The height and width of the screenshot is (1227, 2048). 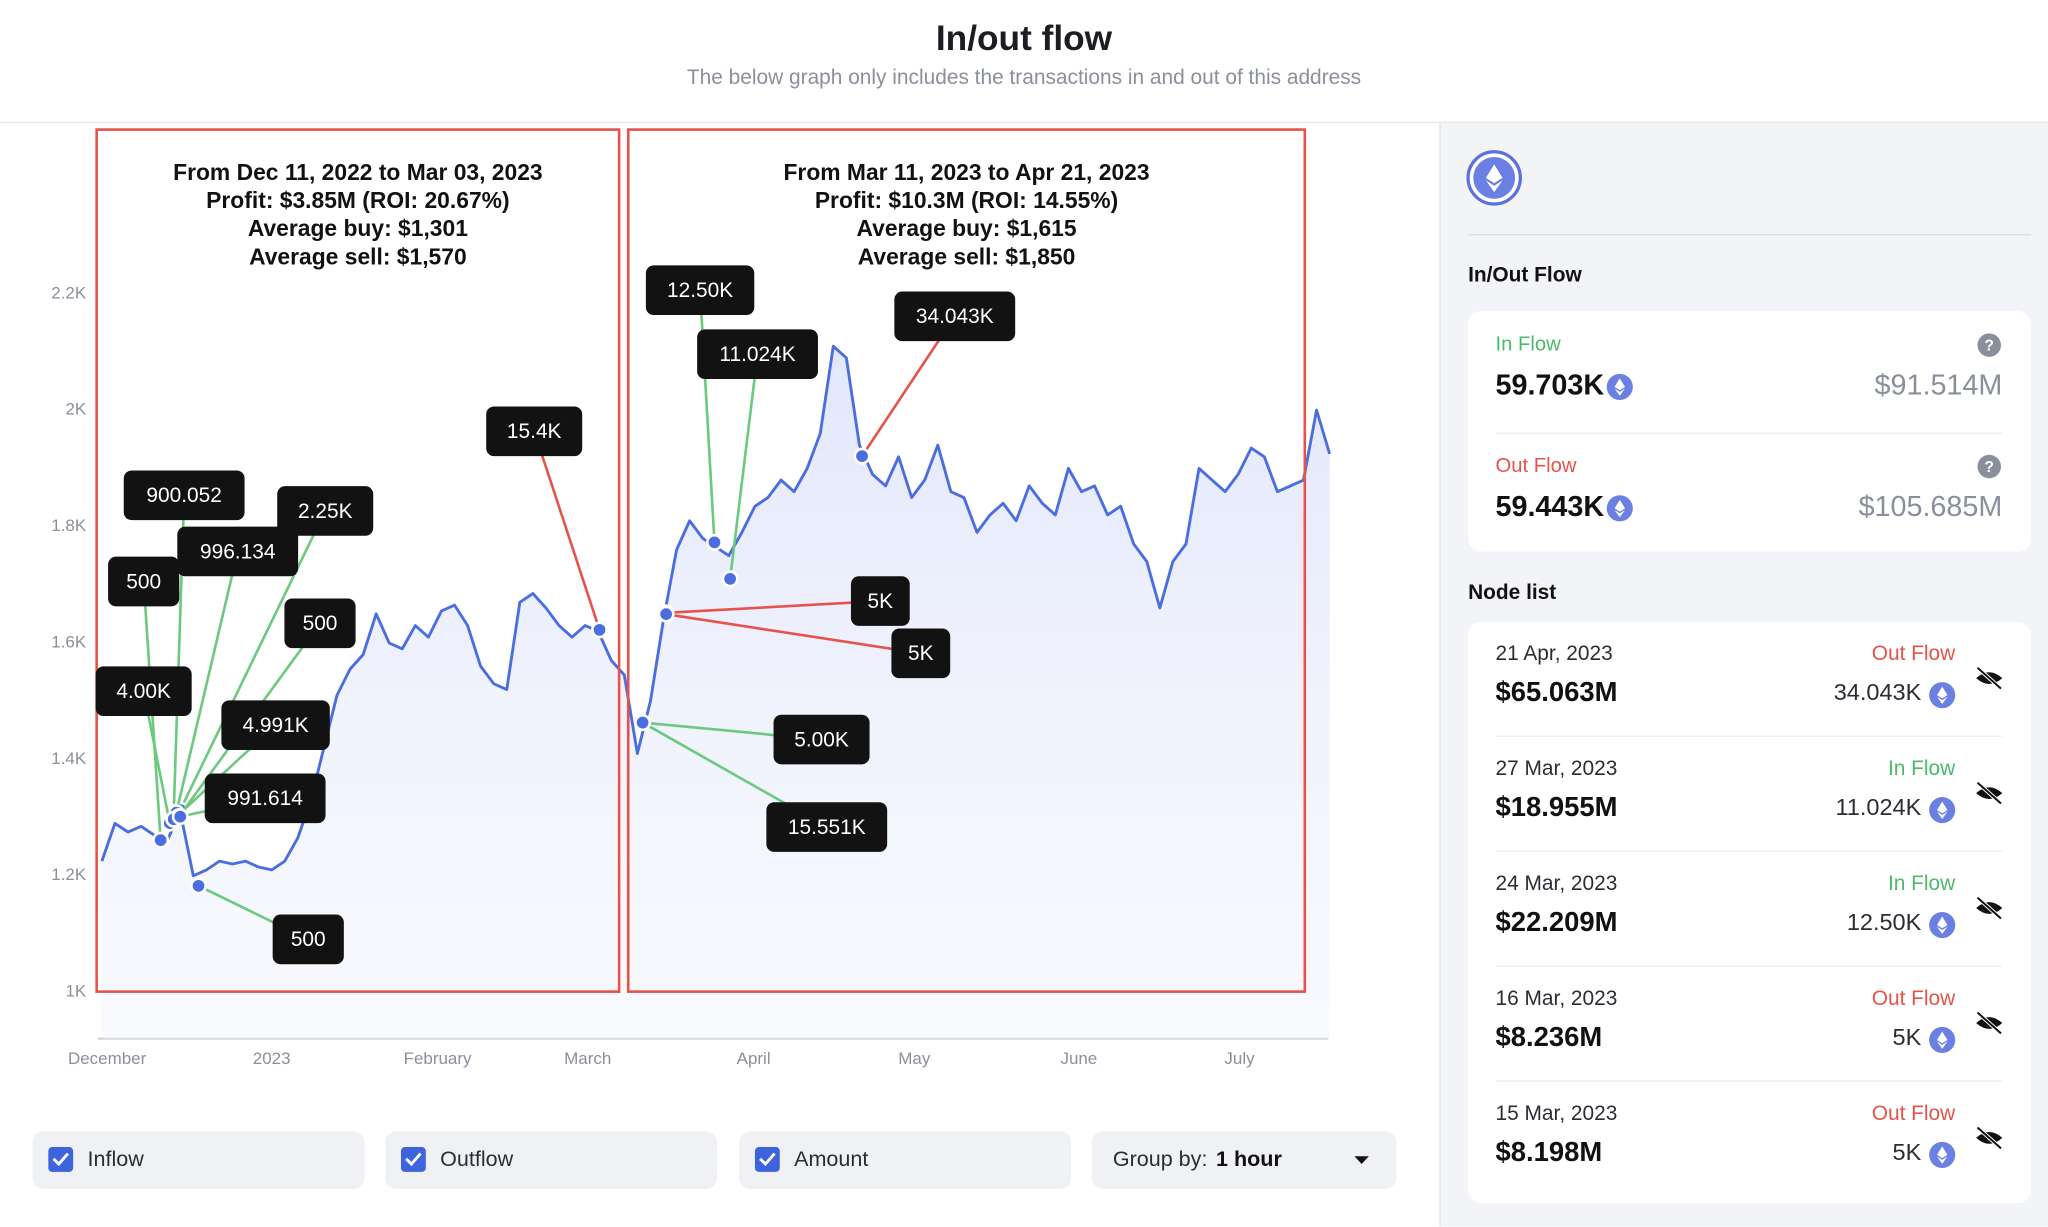 I want to click on period-text: Average sell: $1,570, so click(x=358, y=256).